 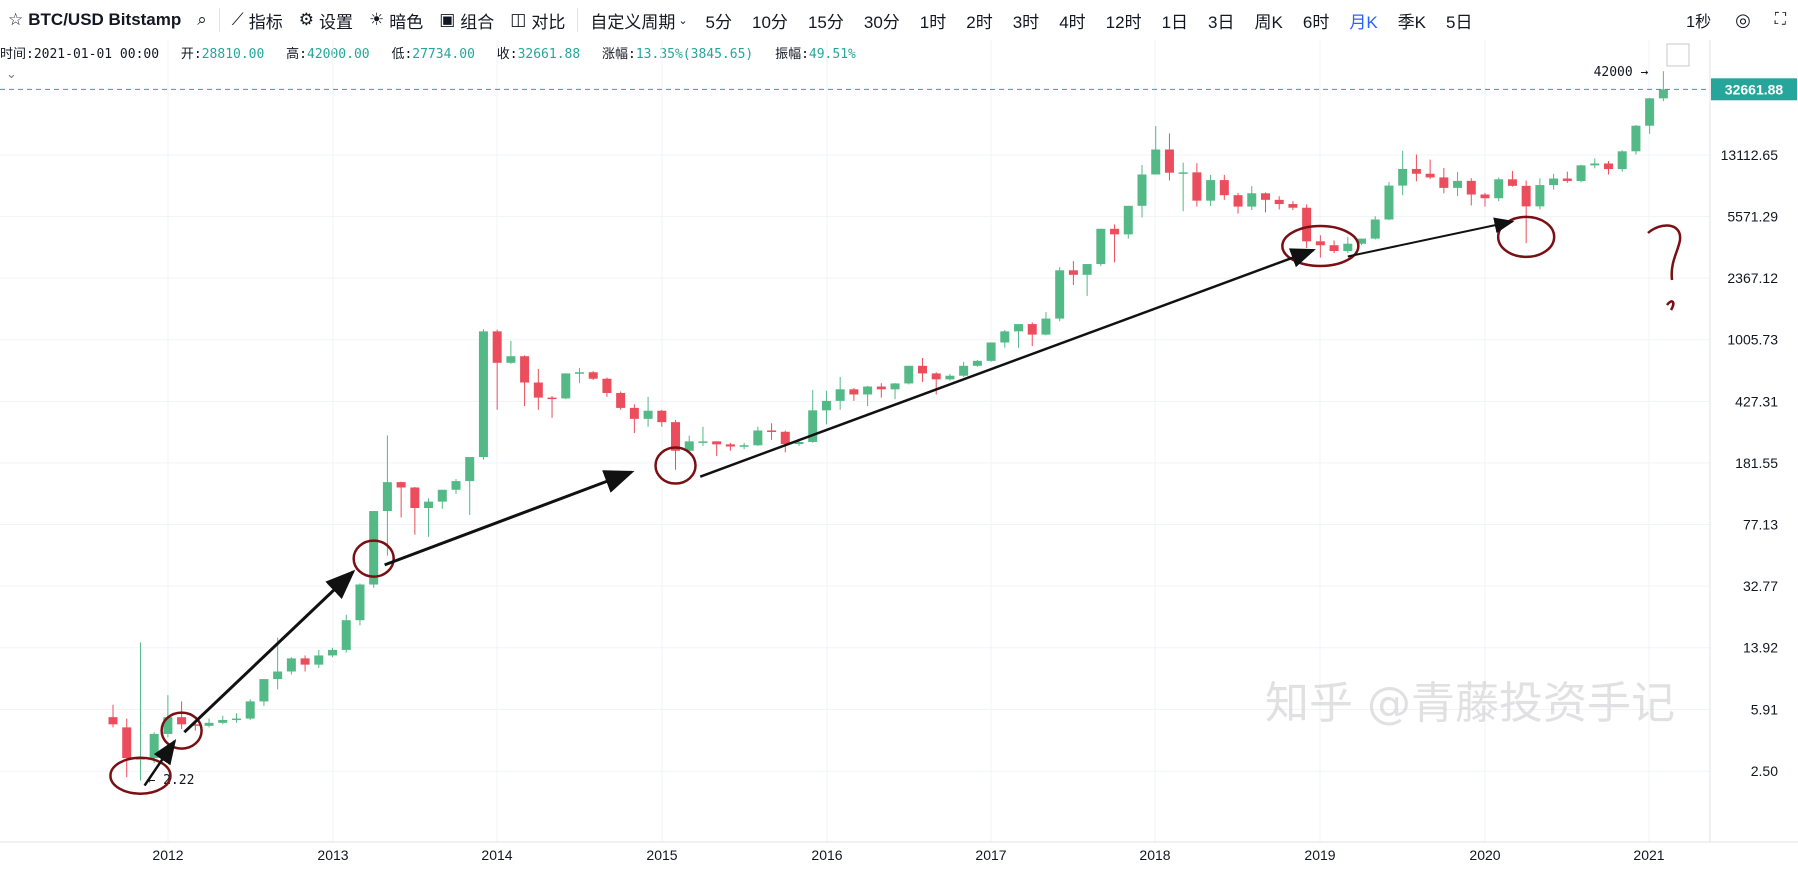 I want to click on sun-icon: ☀, so click(x=376, y=19).